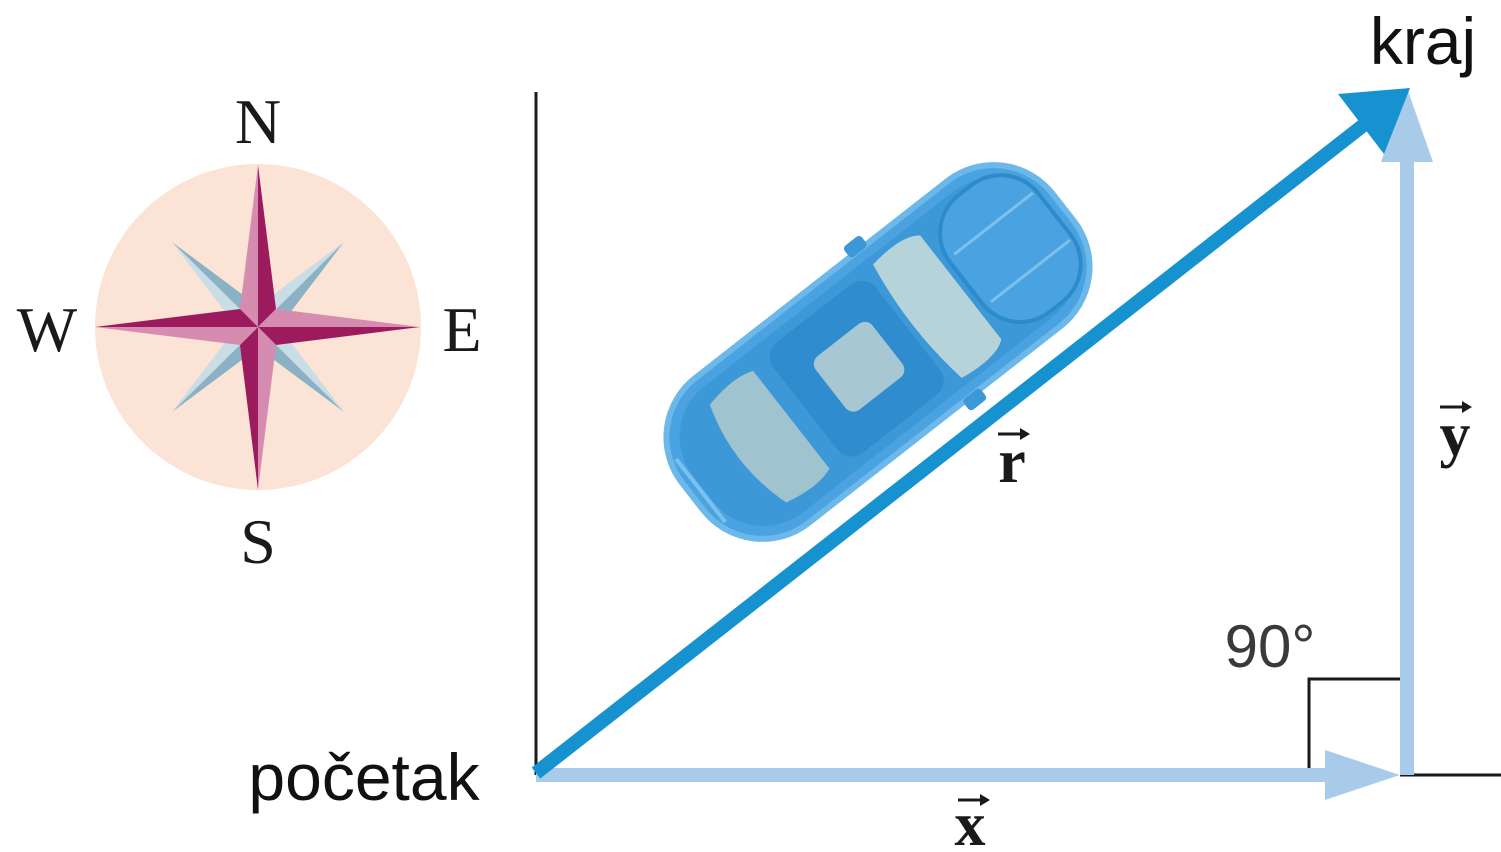  I want to click on end-label: kraj, so click(1423, 41).